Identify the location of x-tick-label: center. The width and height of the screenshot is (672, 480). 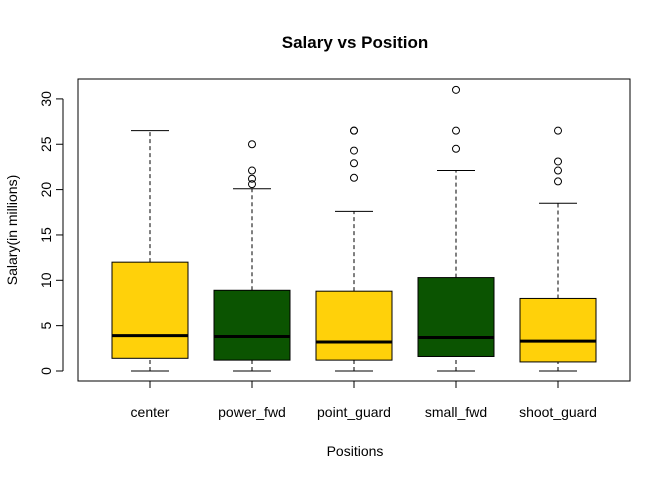
(150, 412).